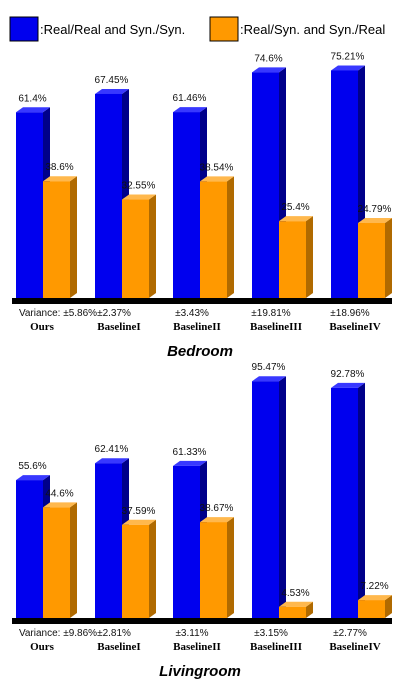 The image size is (405, 688). I want to click on data-label: 61.4%, so click(32, 98).